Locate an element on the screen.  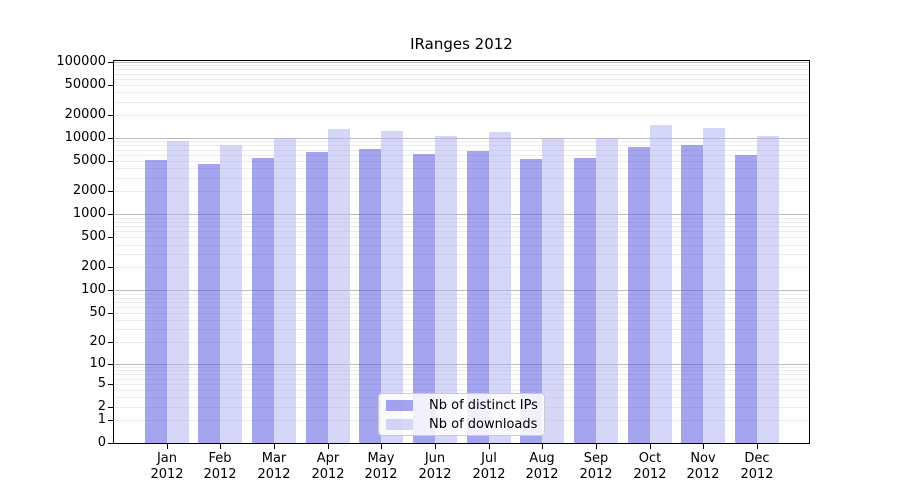
x-tick-month: Aug is located at coordinates (542, 458).